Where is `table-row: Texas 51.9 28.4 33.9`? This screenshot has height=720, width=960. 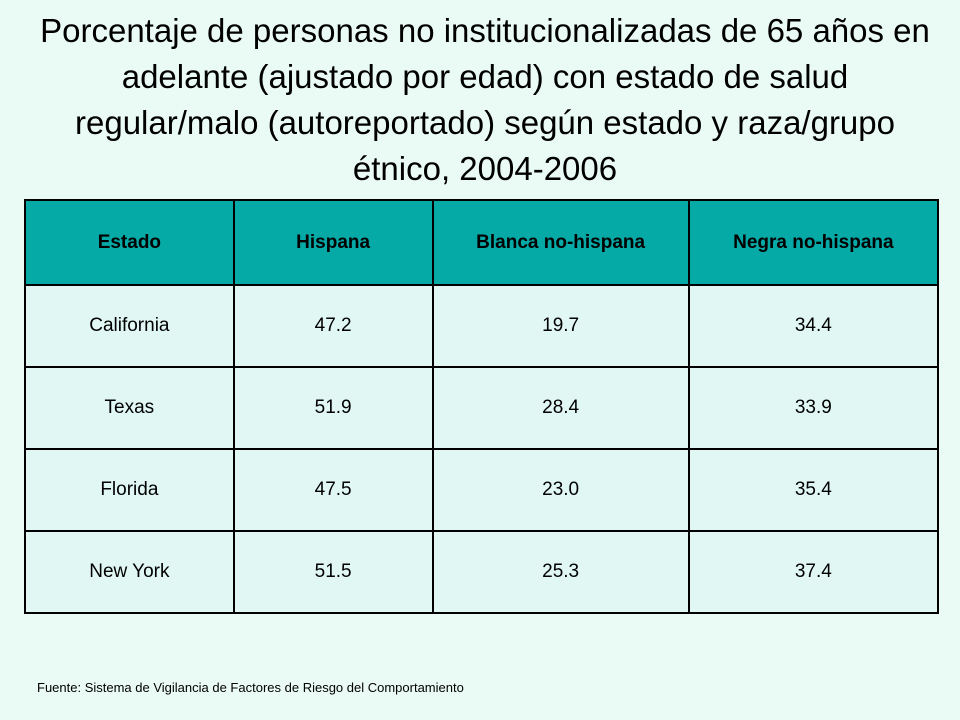
table-row: Texas 51.9 28.4 33.9 is located at coordinates (482, 408).